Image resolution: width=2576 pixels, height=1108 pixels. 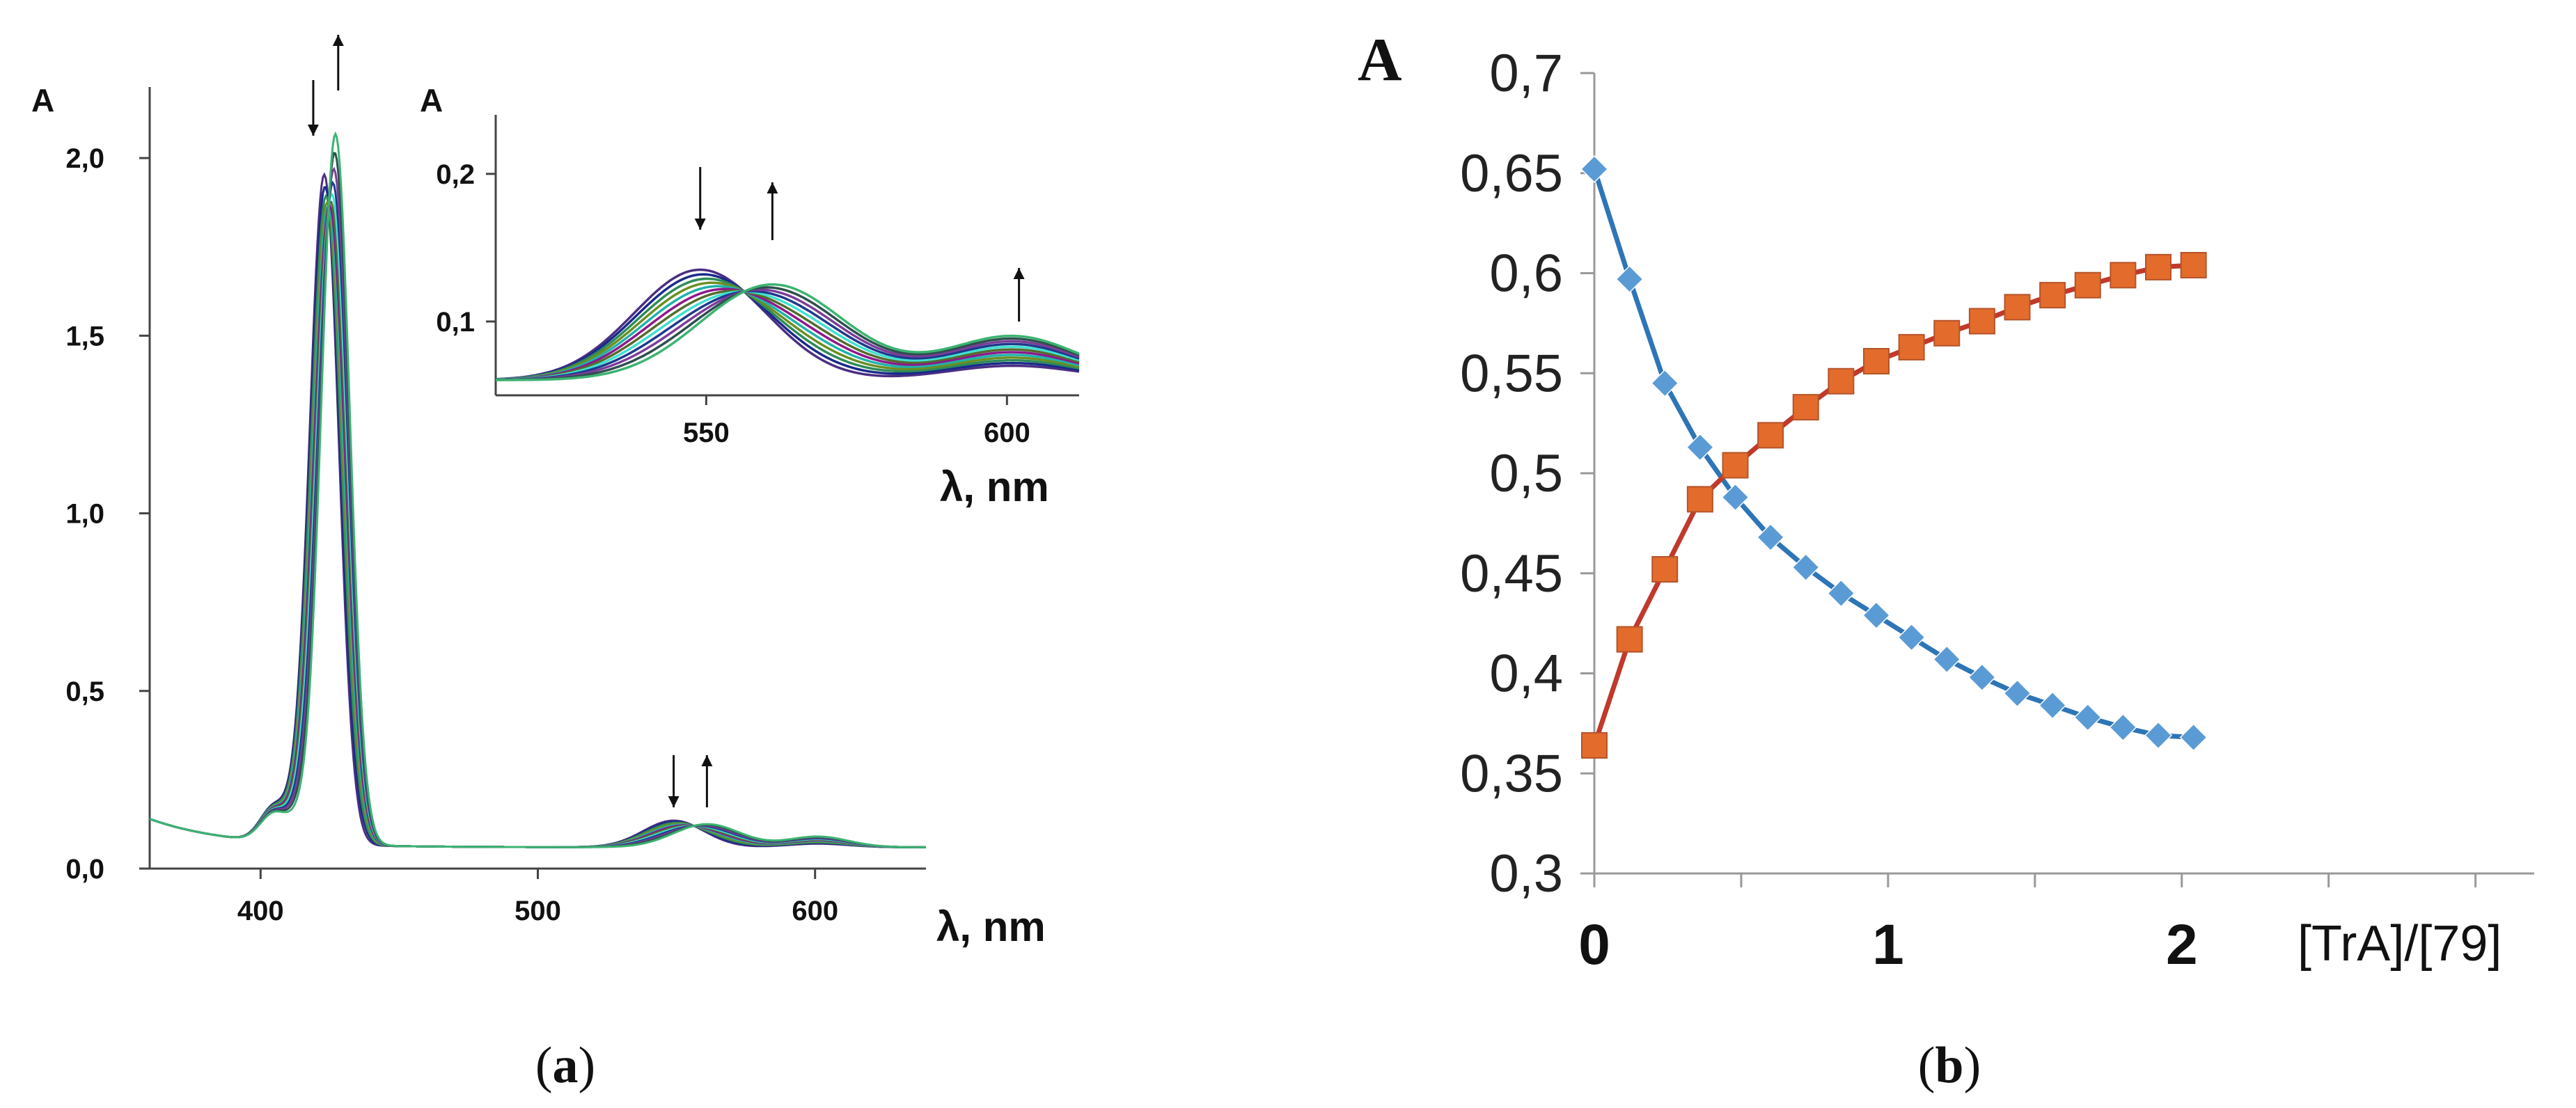 I want to click on panel-b-y-tick-label: 0,45, so click(x=1511, y=573).